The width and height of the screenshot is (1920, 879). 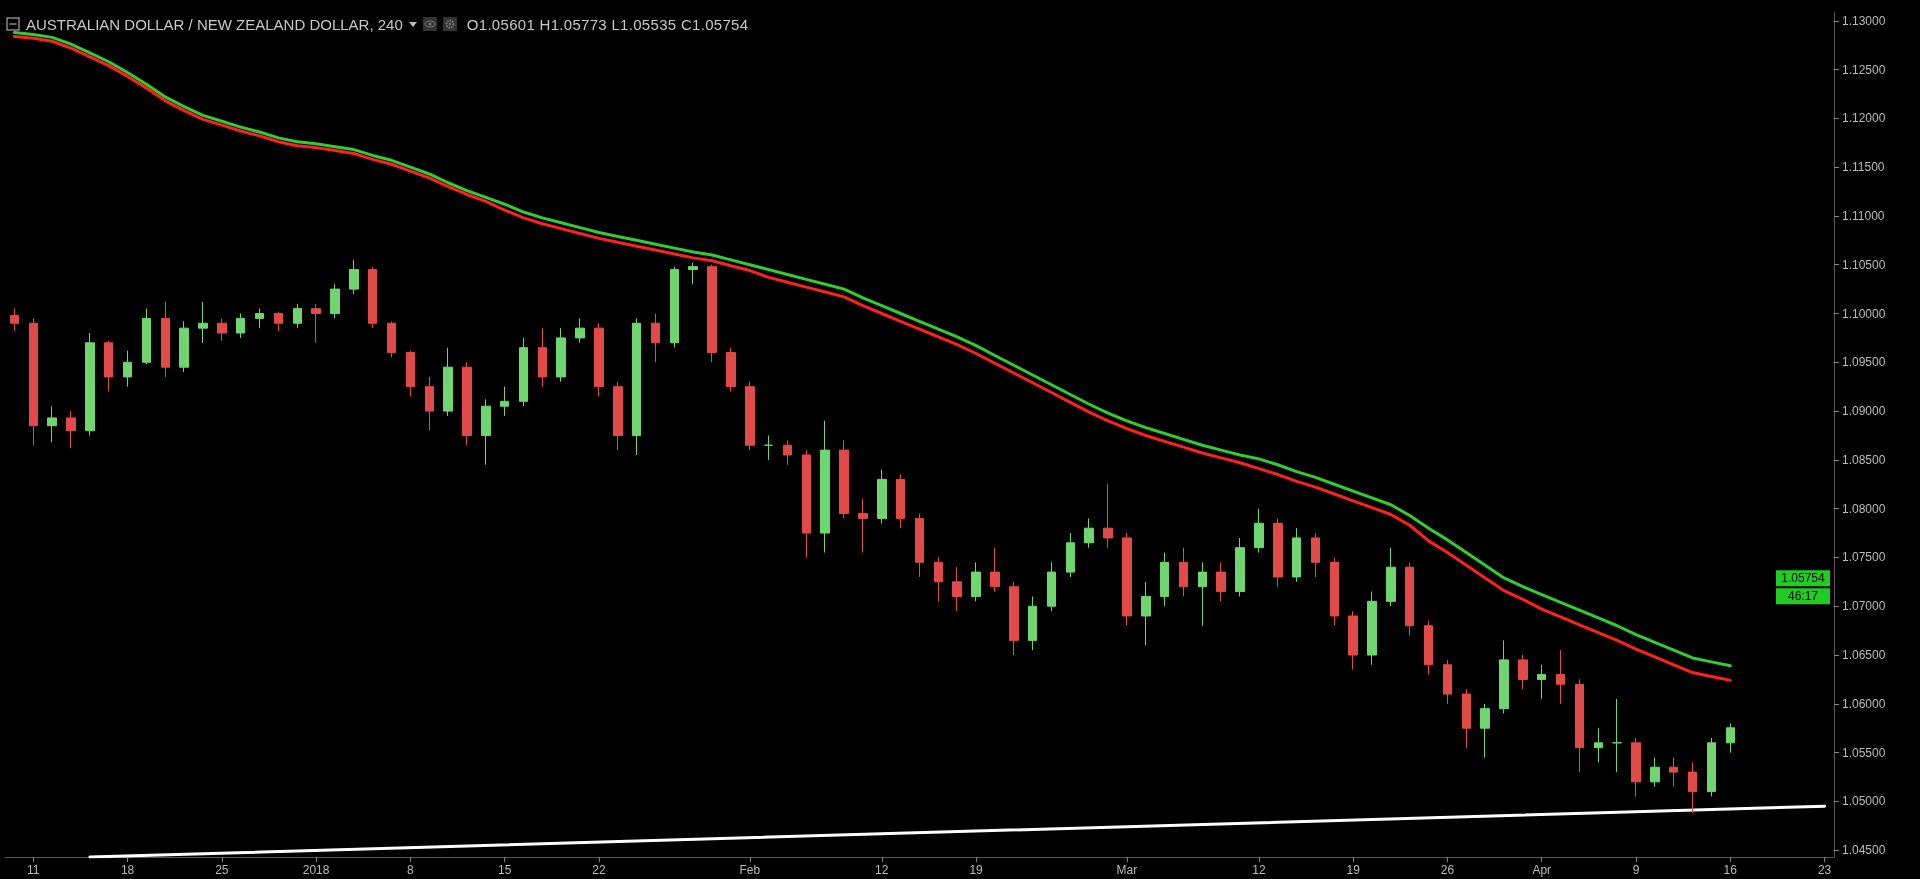 What do you see at coordinates (505, 870) in the screenshot?
I see `x-tick-label: 15` at bounding box center [505, 870].